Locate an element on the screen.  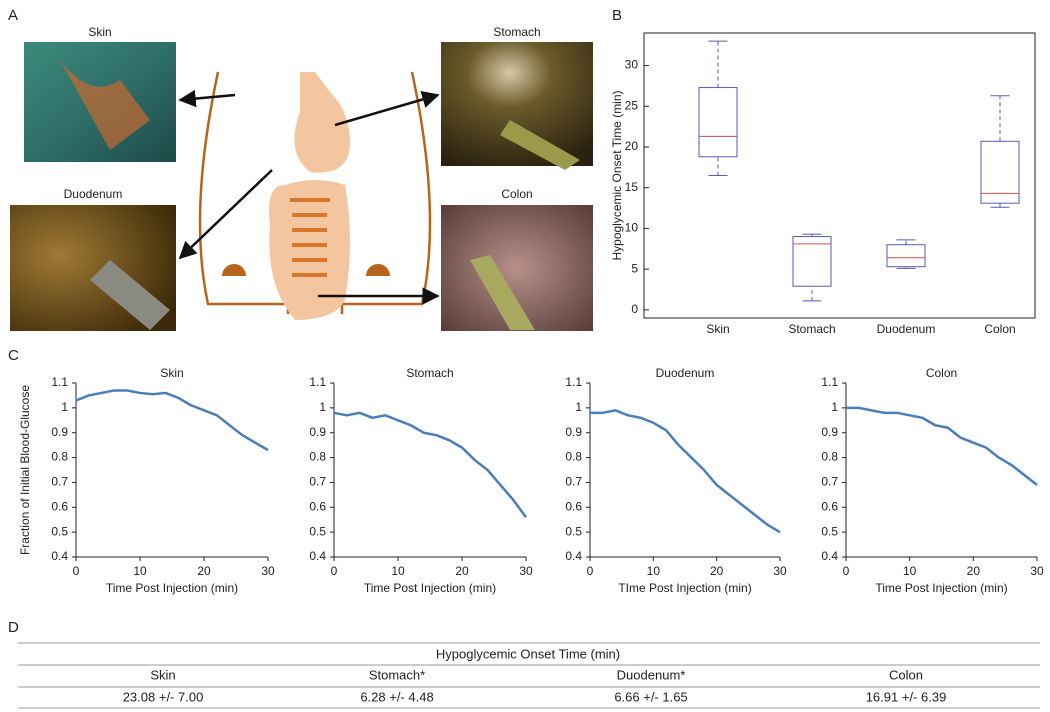
y-tick-label: 15 is located at coordinates (632, 187).